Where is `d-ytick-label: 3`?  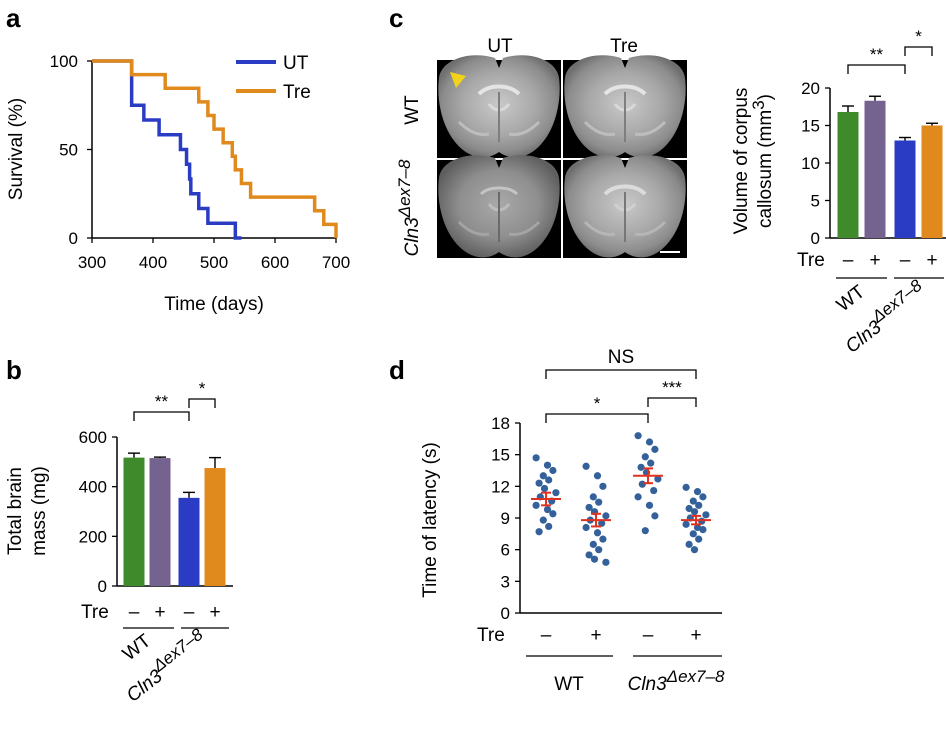
d-ytick-label: 3 is located at coordinates (505, 581).